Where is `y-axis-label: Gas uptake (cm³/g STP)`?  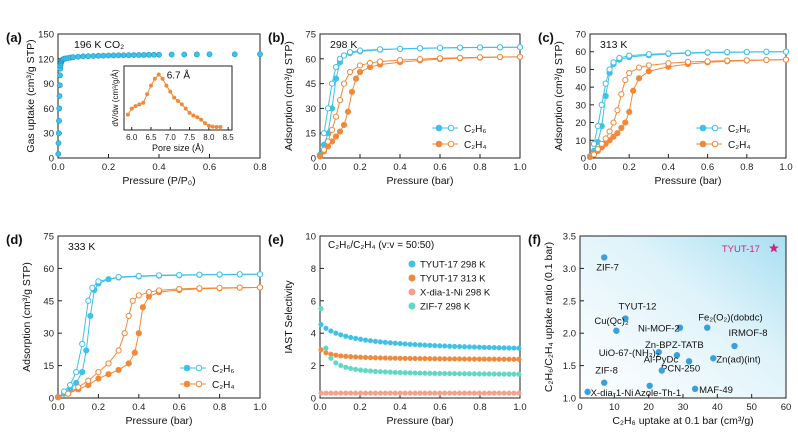 y-axis-label: Gas uptake (cm³/g STP) is located at coordinates (31, 95).